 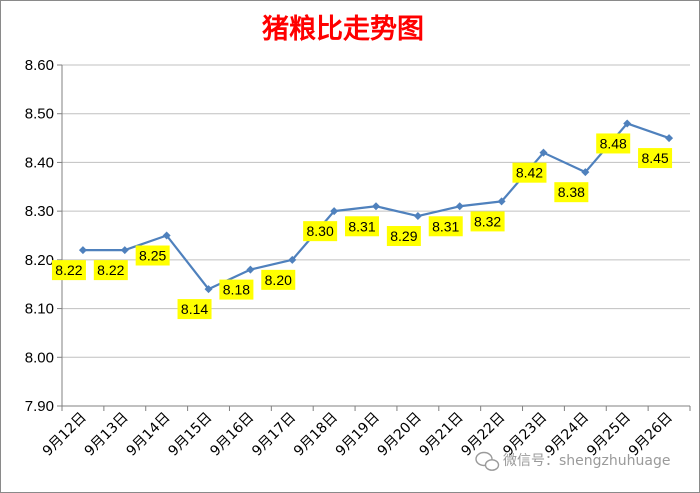 I want to click on x-tick-label: 9月13日, so click(x=107, y=435).